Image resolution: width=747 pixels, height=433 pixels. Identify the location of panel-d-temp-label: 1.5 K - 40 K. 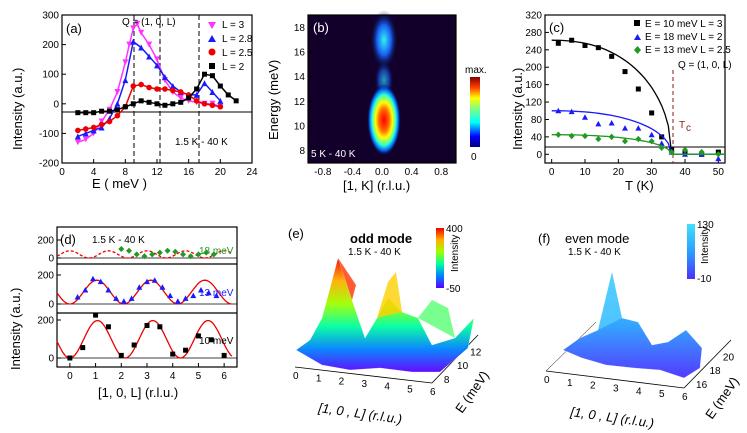
(118, 240).